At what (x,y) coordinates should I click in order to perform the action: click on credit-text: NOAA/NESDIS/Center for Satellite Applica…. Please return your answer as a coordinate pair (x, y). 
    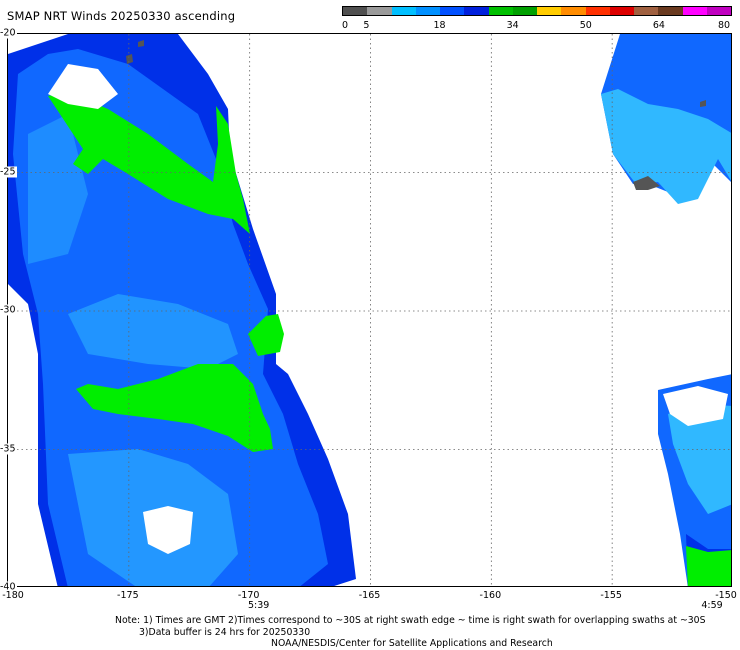
    Looking at the image, I should click on (412, 643).